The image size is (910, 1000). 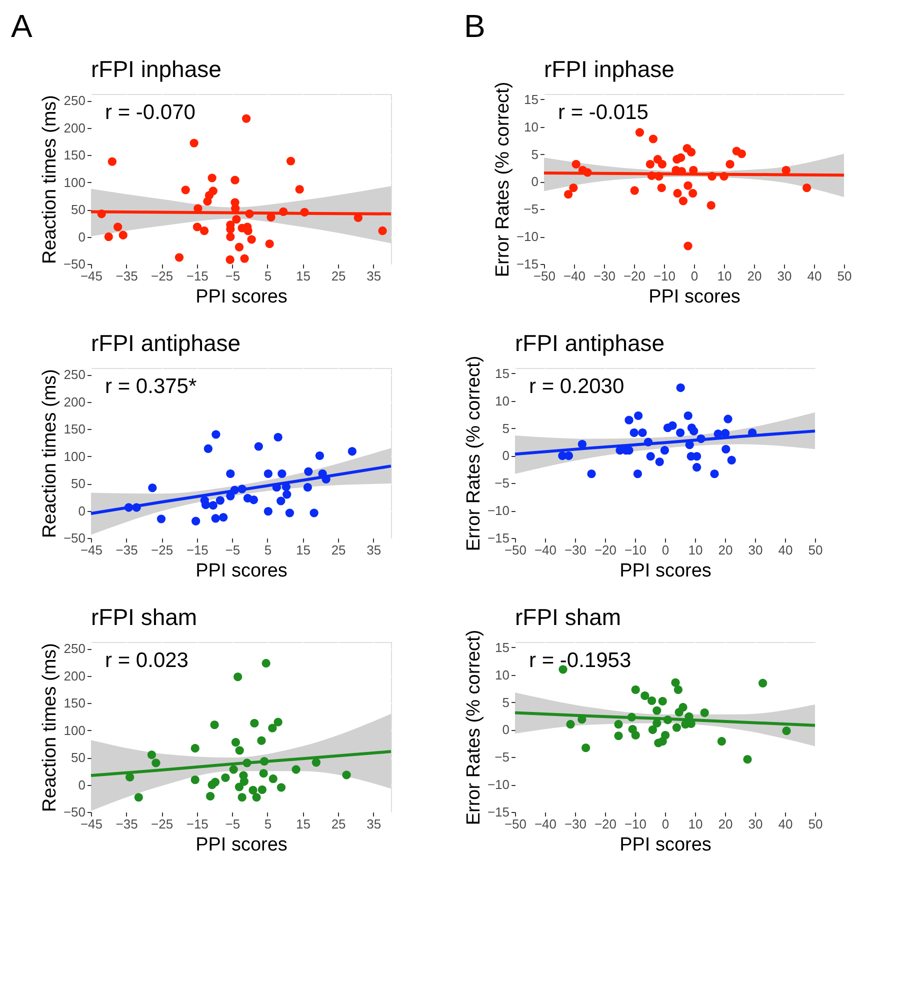 What do you see at coordinates (303, 824) in the screenshot?
I see `x-tick-label: 15` at bounding box center [303, 824].